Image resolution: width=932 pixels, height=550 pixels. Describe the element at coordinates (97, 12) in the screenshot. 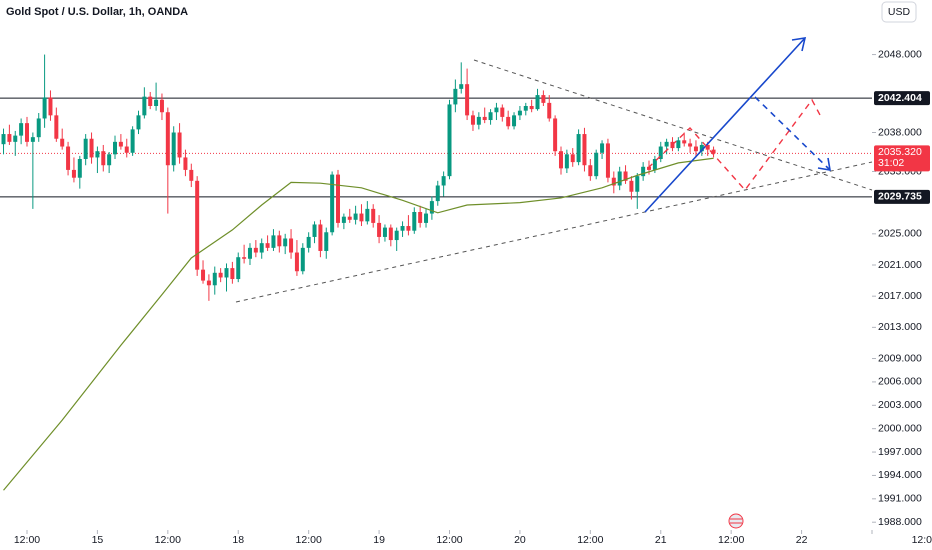

I see `chart-title: Gold Spot / U.S. Dollar, 1h, OANDA` at that location.